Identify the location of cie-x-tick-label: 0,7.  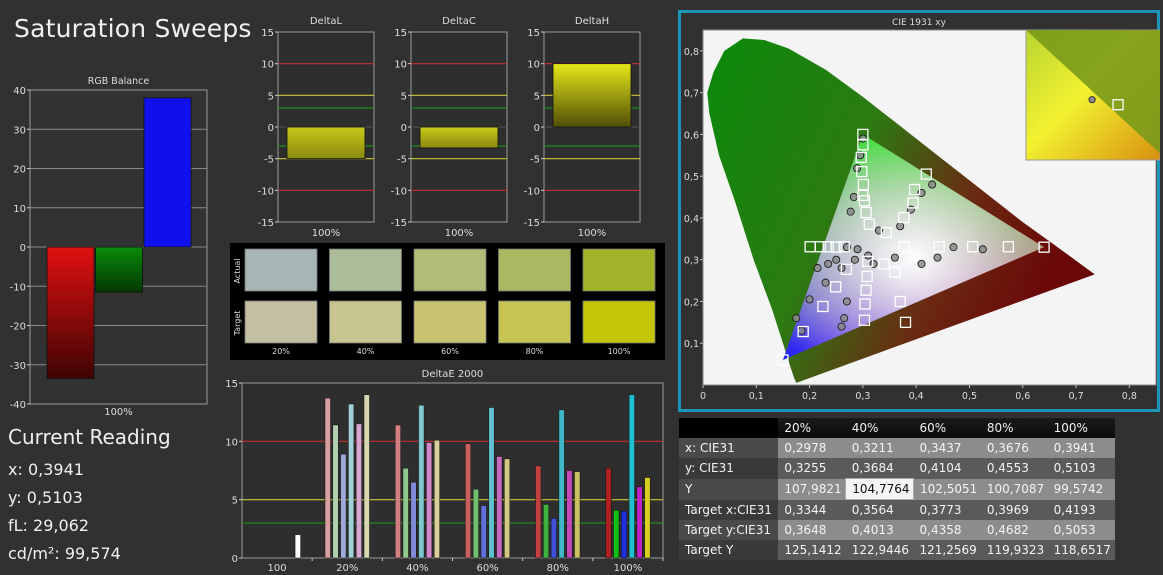
(1076, 396).